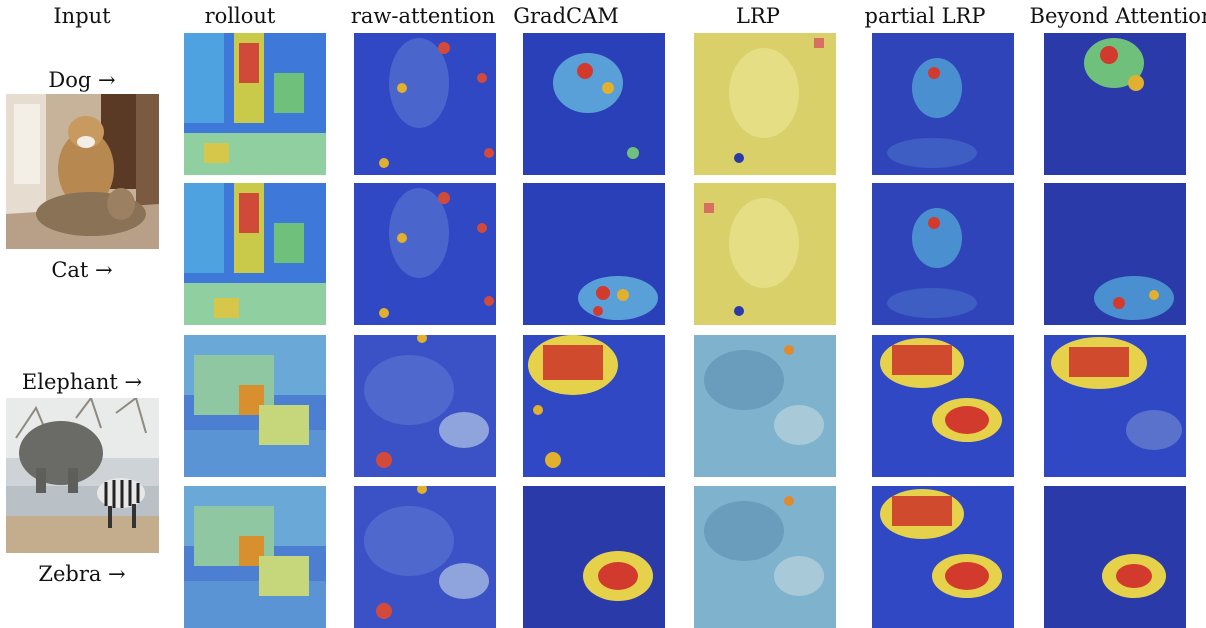 The image size is (1206, 628). Describe the element at coordinates (594, 254) in the screenshot. I see `heatmap-cat-gradcam` at that location.